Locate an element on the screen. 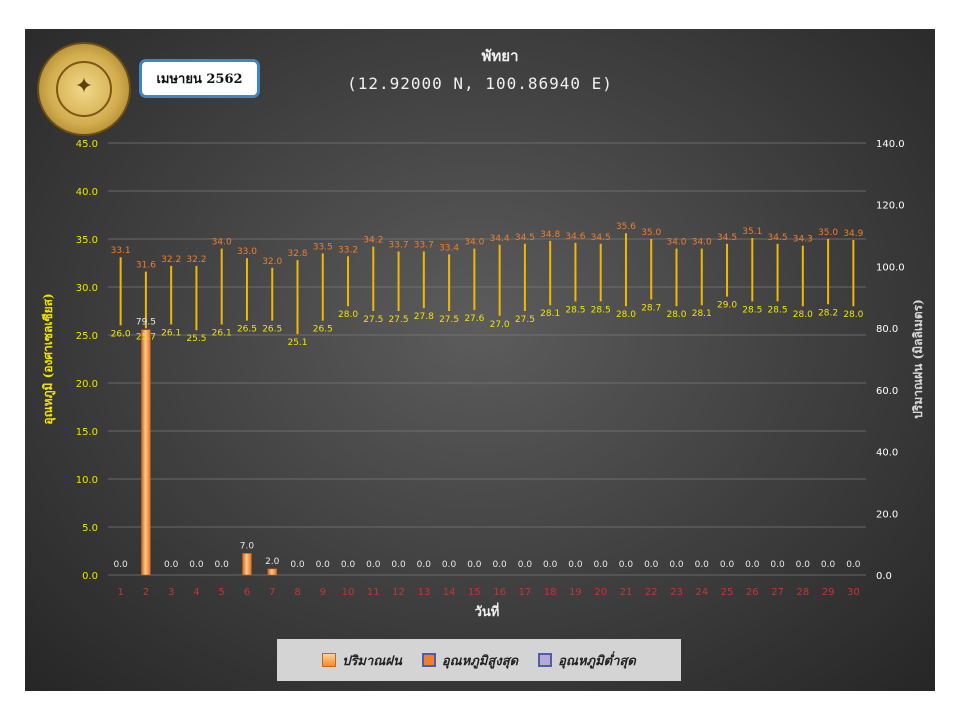 This screenshot has height=720, width=960. max-temp-label: 32.8 is located at coordinates (297, 254).